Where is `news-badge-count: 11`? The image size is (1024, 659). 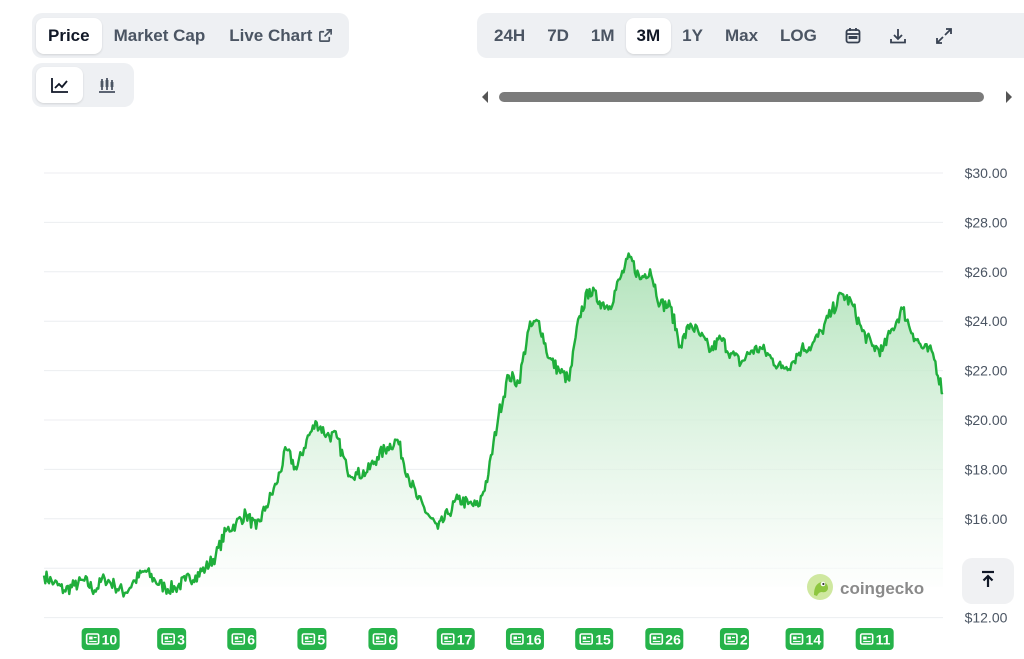
news-badge-count: 11 is located at coordinates (883, 640).